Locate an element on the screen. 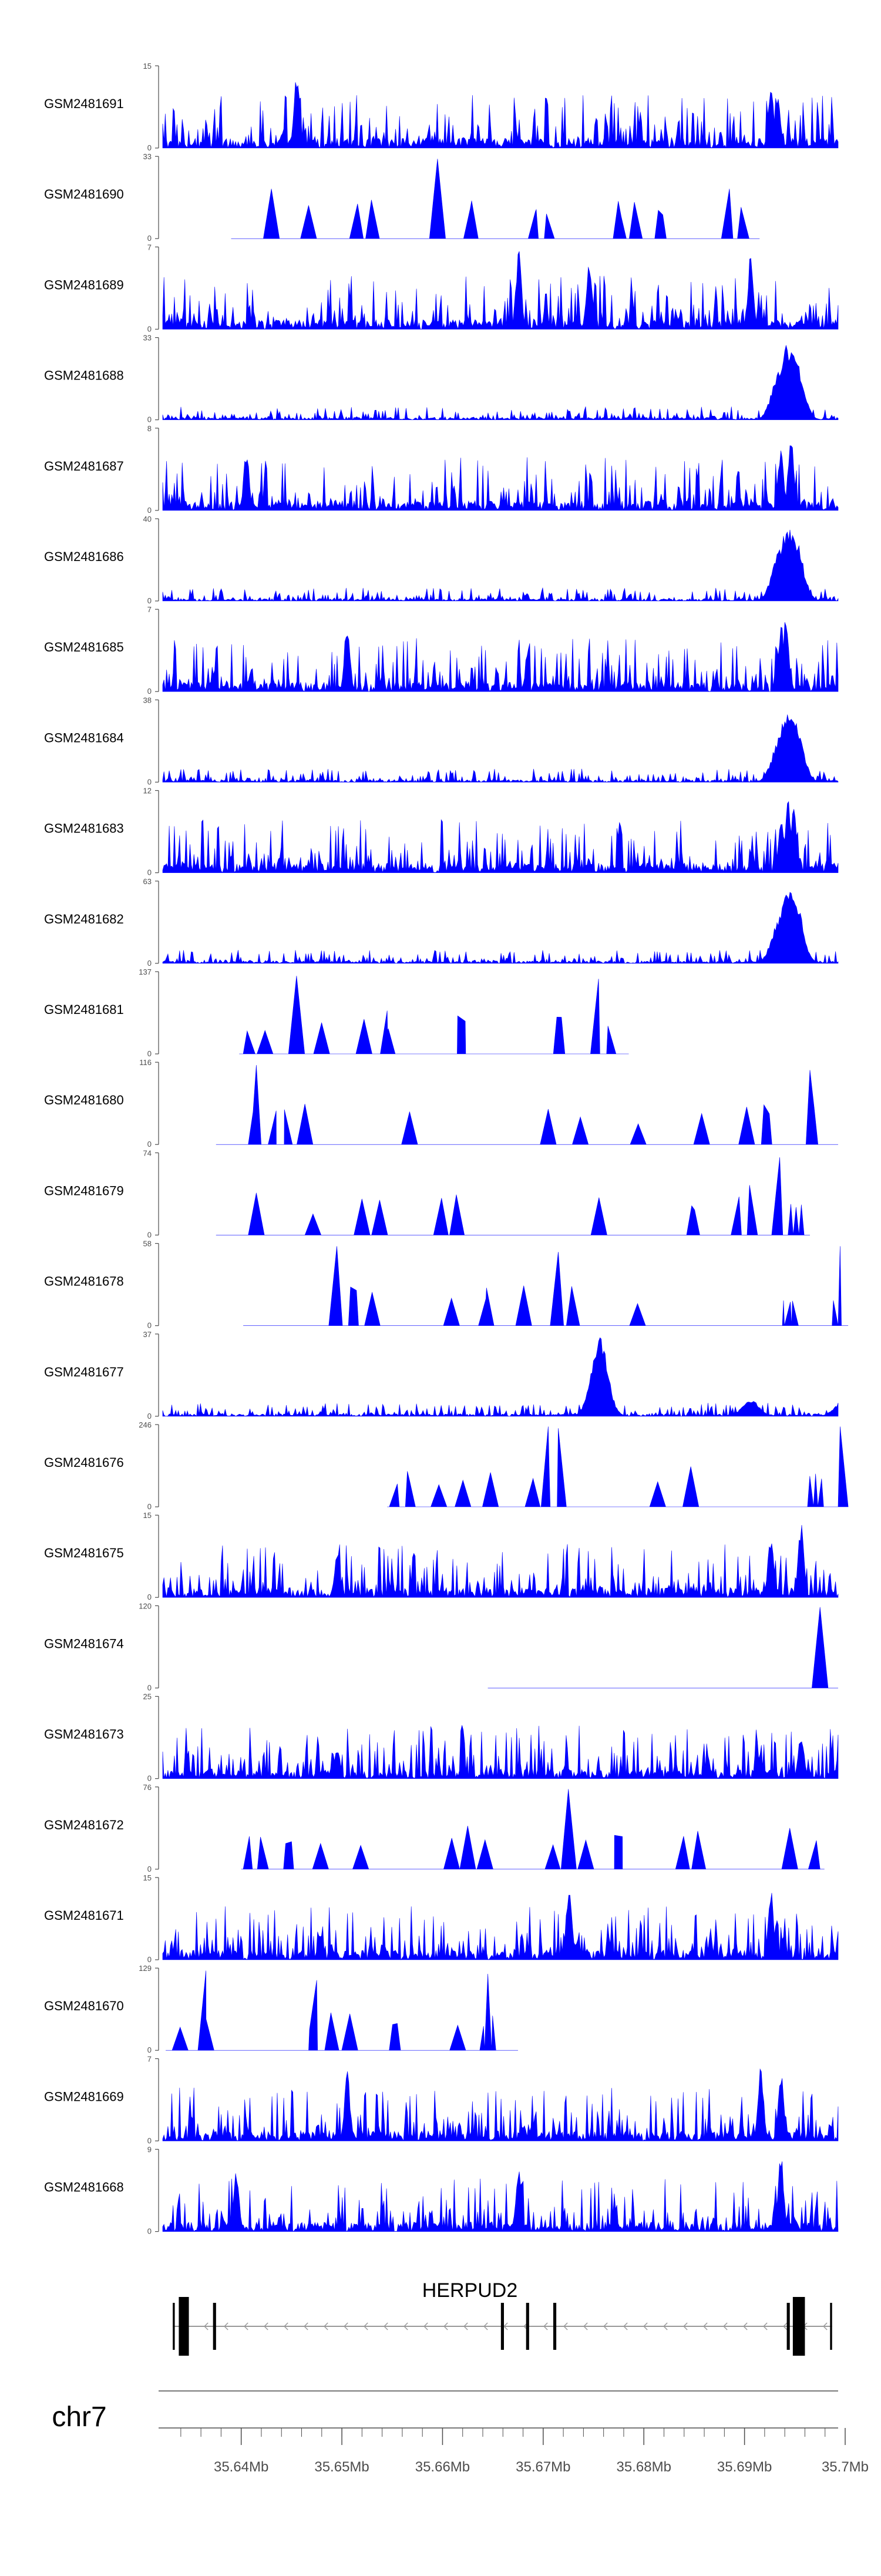 The height and width of the screenshot is (2576, 881). track-GSM2481684: GSM2481684 38 0 is located at coordinates (441, 741).